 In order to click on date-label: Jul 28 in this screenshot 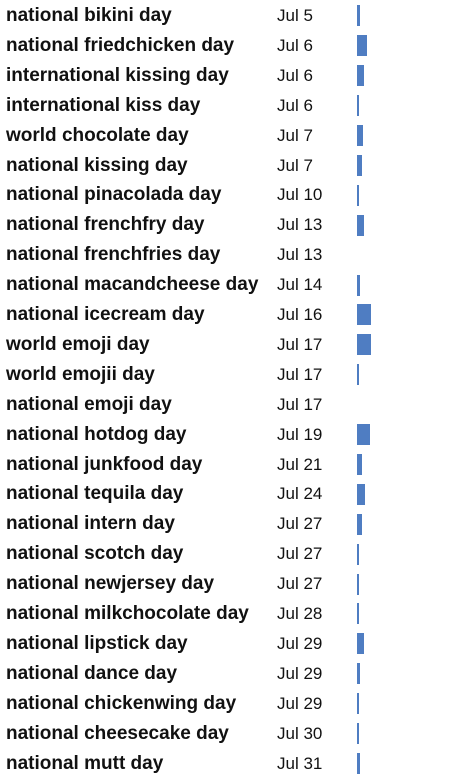, I will do `click(300, 613)`.